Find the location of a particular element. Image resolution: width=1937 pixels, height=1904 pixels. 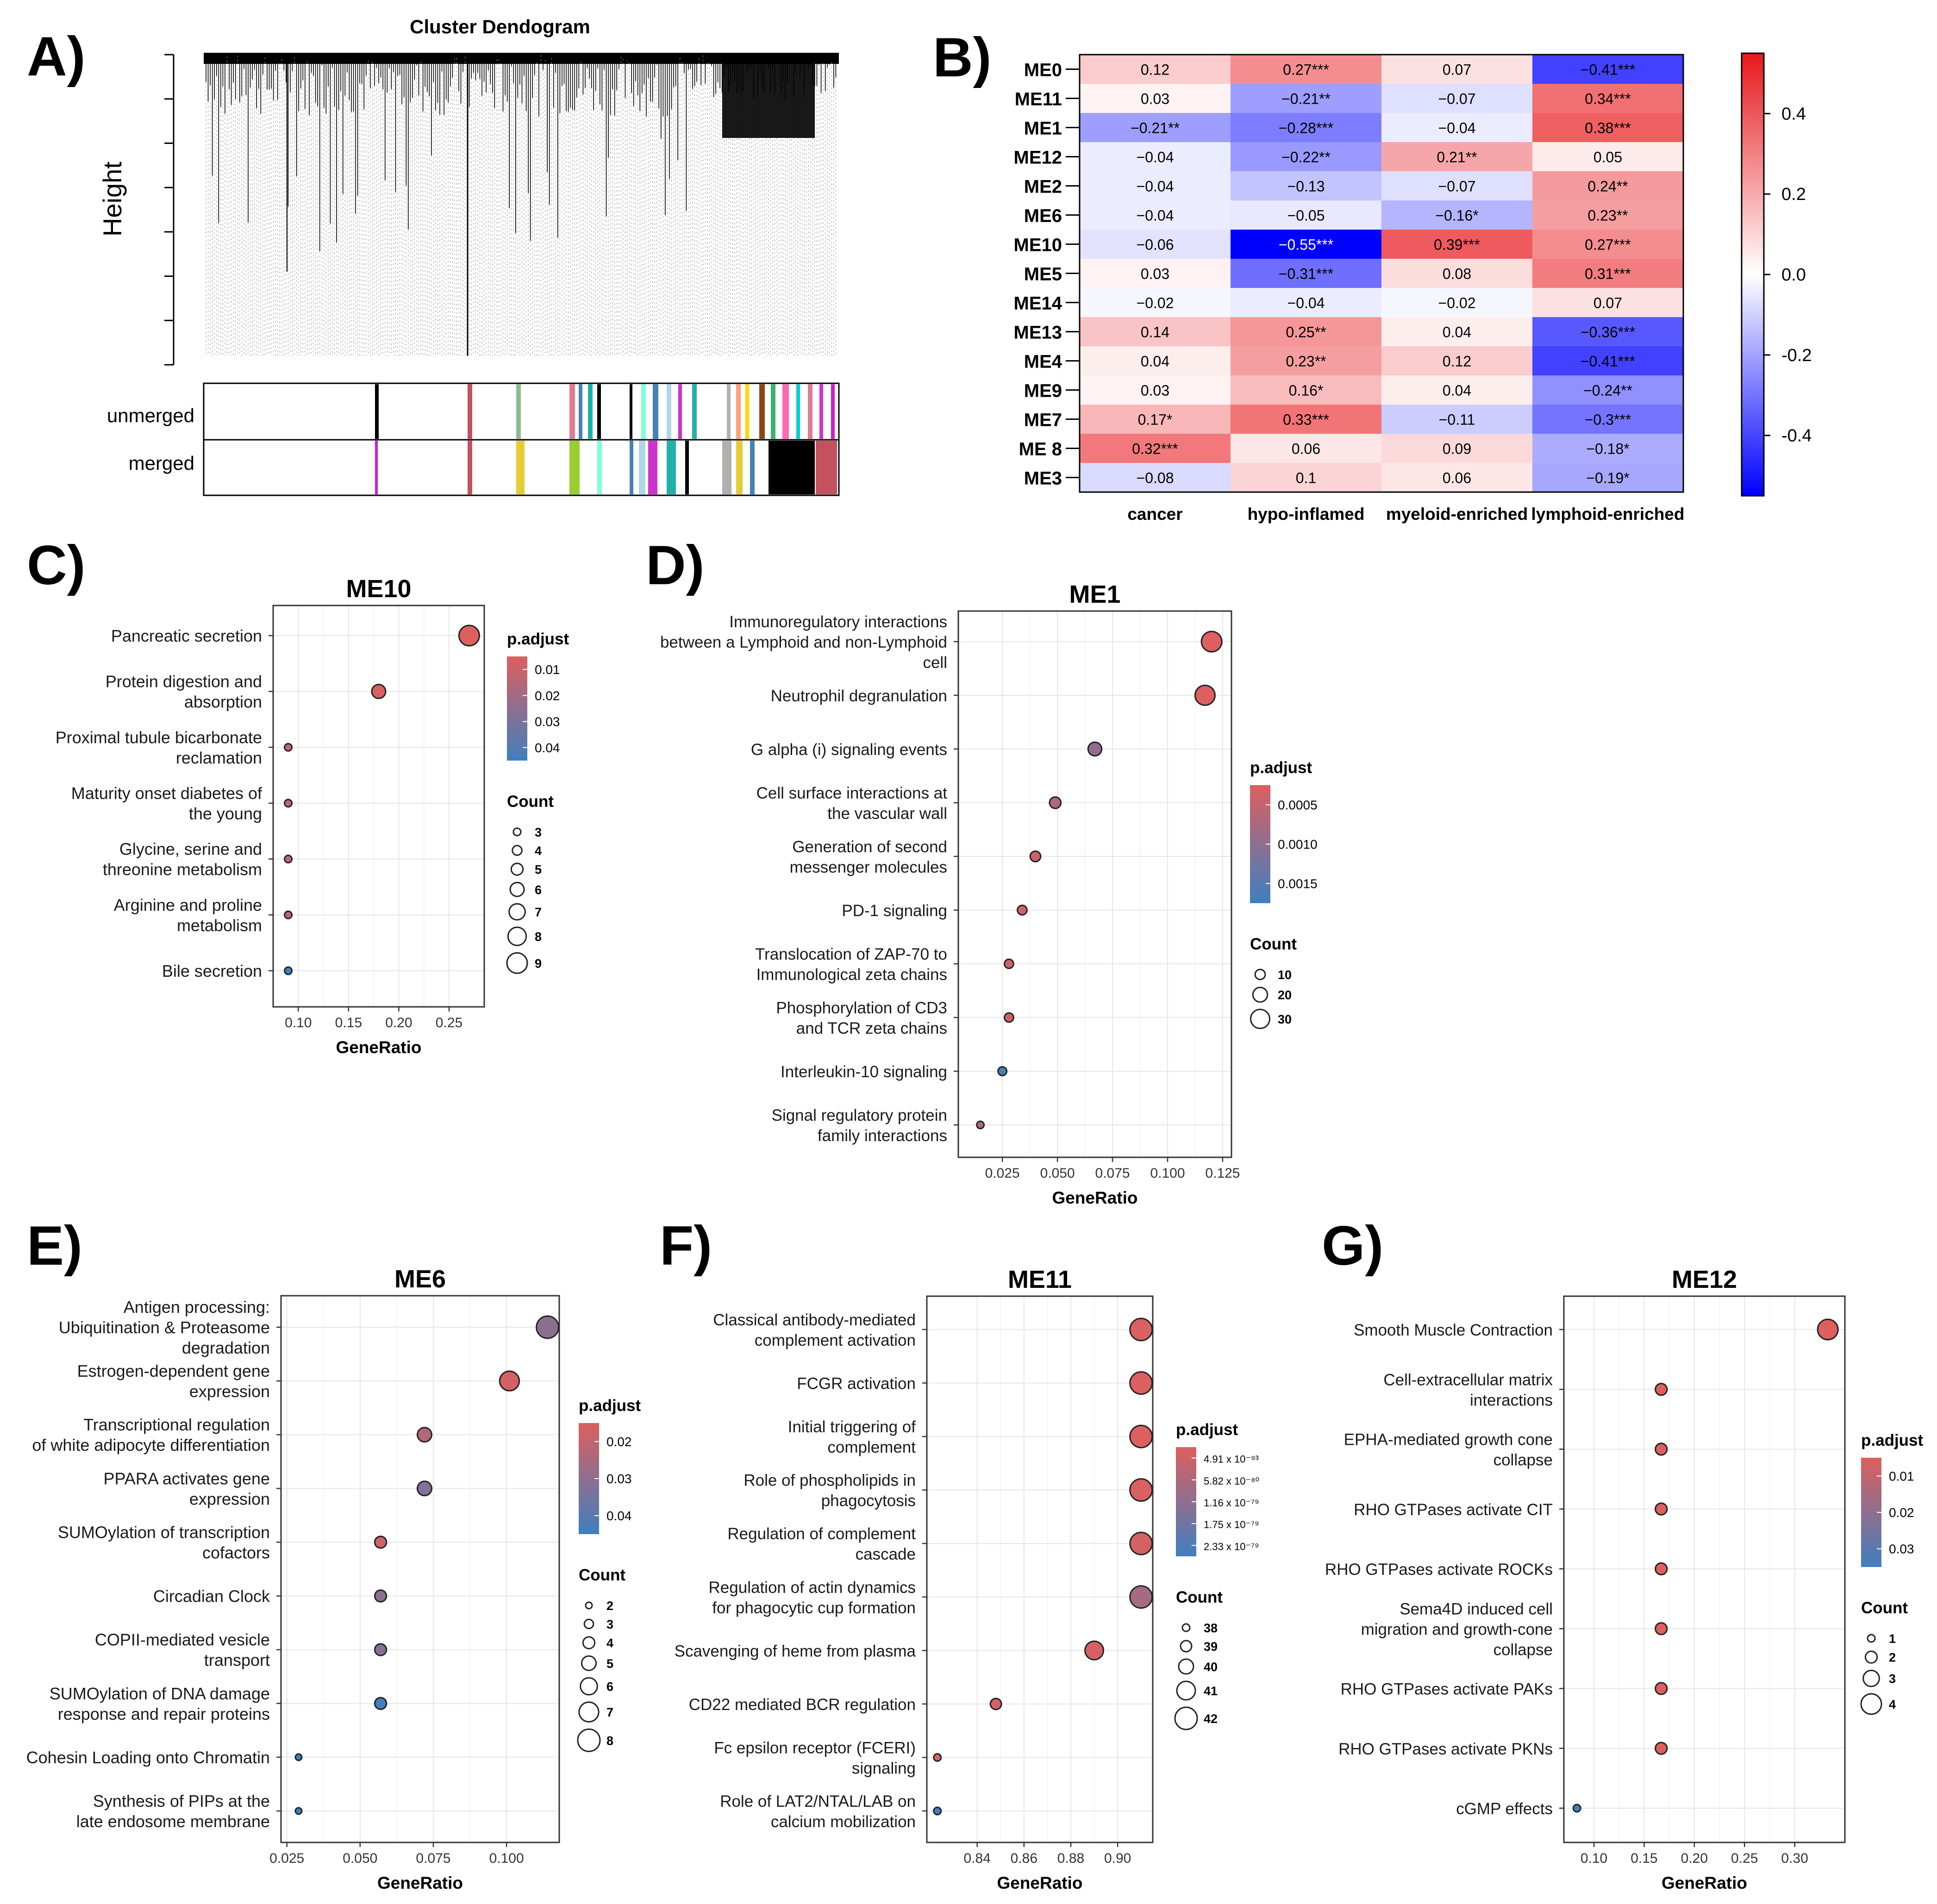

legend-size-label: 5 is located at coordinates (609, 1664).